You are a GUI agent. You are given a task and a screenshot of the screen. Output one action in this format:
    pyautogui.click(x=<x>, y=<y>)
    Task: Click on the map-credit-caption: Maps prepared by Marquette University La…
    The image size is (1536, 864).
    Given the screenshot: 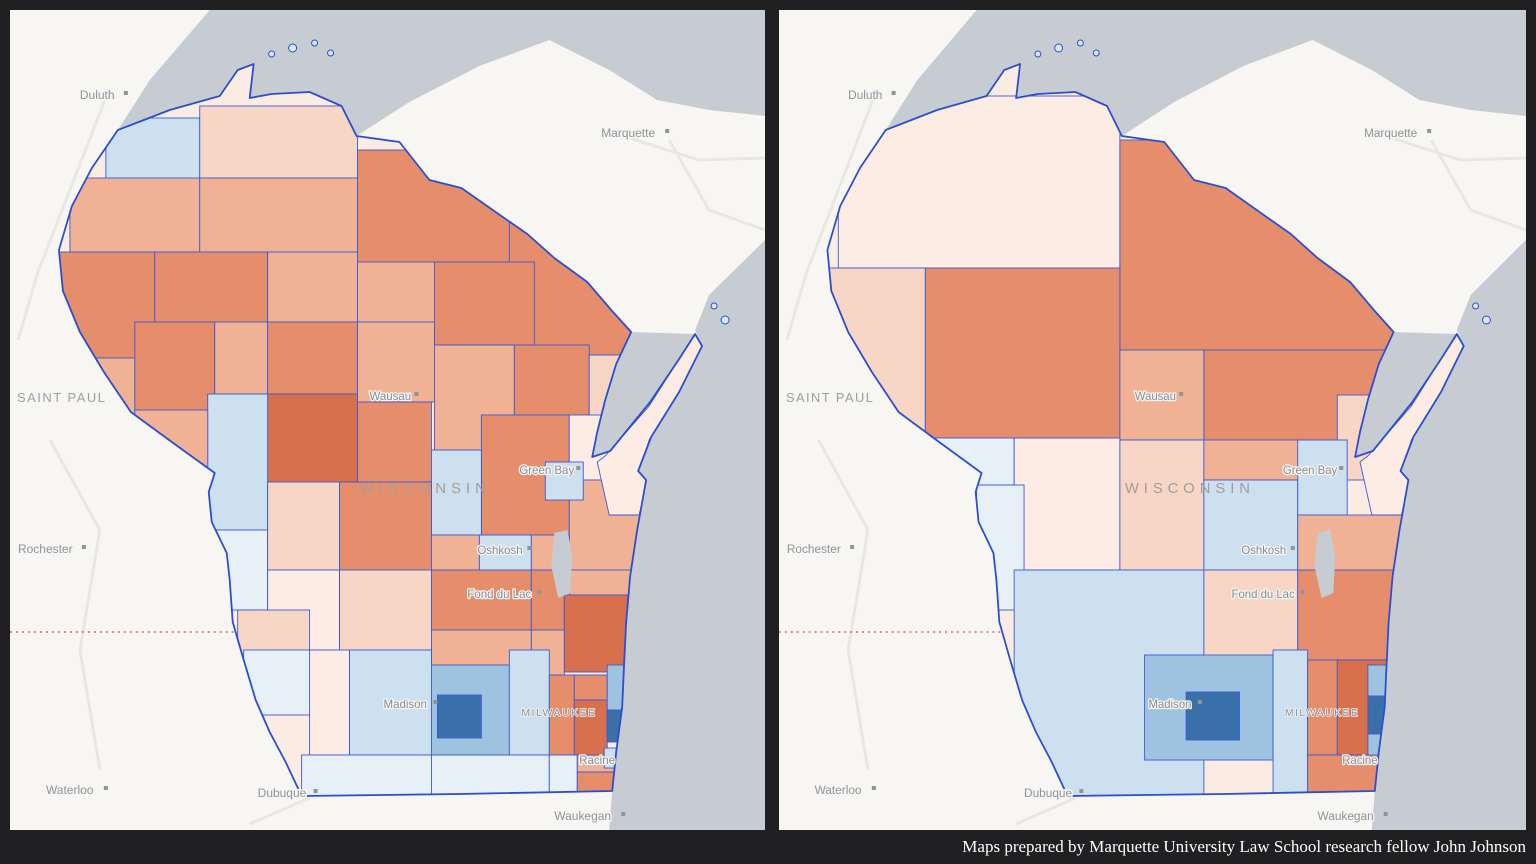 What is the action you would take?
    pyautogui.click(x=1244, y=846)
    